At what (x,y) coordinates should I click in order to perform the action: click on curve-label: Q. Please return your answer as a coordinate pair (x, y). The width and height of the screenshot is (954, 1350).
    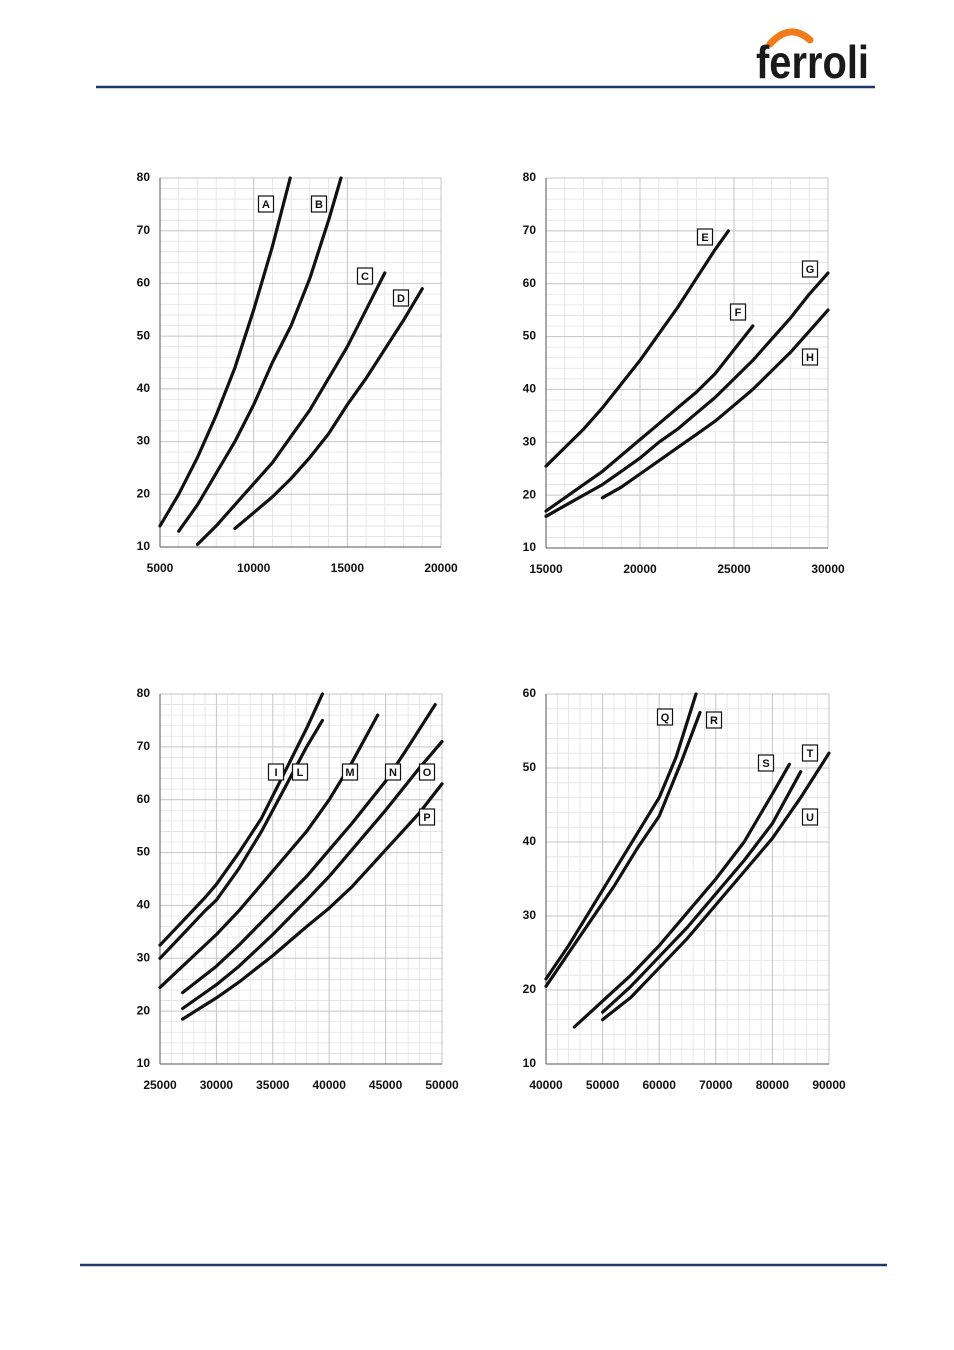
    Looking at the image, I should click on (665, 718).